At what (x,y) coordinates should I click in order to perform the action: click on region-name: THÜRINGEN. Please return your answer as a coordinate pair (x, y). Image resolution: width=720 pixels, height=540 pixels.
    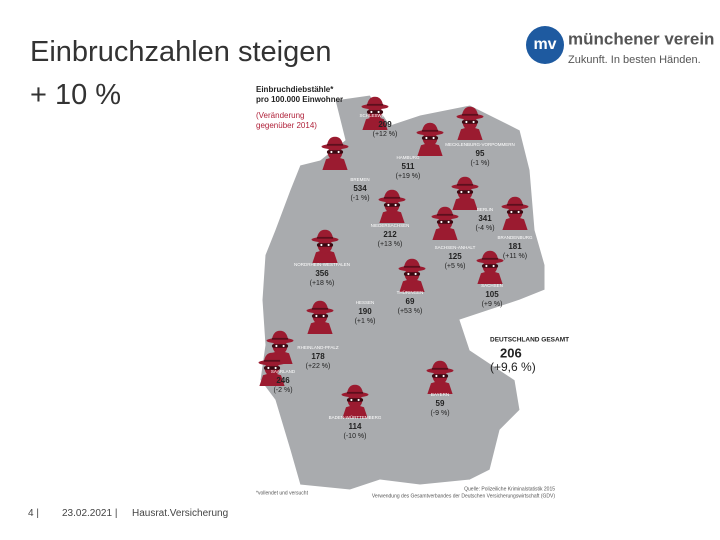
    Looking at the image, I should click on (410, 292).